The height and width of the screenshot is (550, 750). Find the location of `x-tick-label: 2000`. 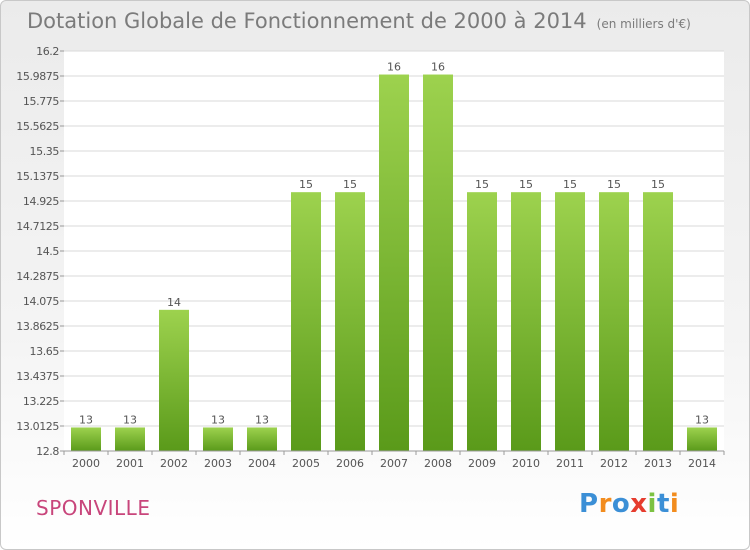

x-tick-label: 2000 is located at coordinates (86, 463).